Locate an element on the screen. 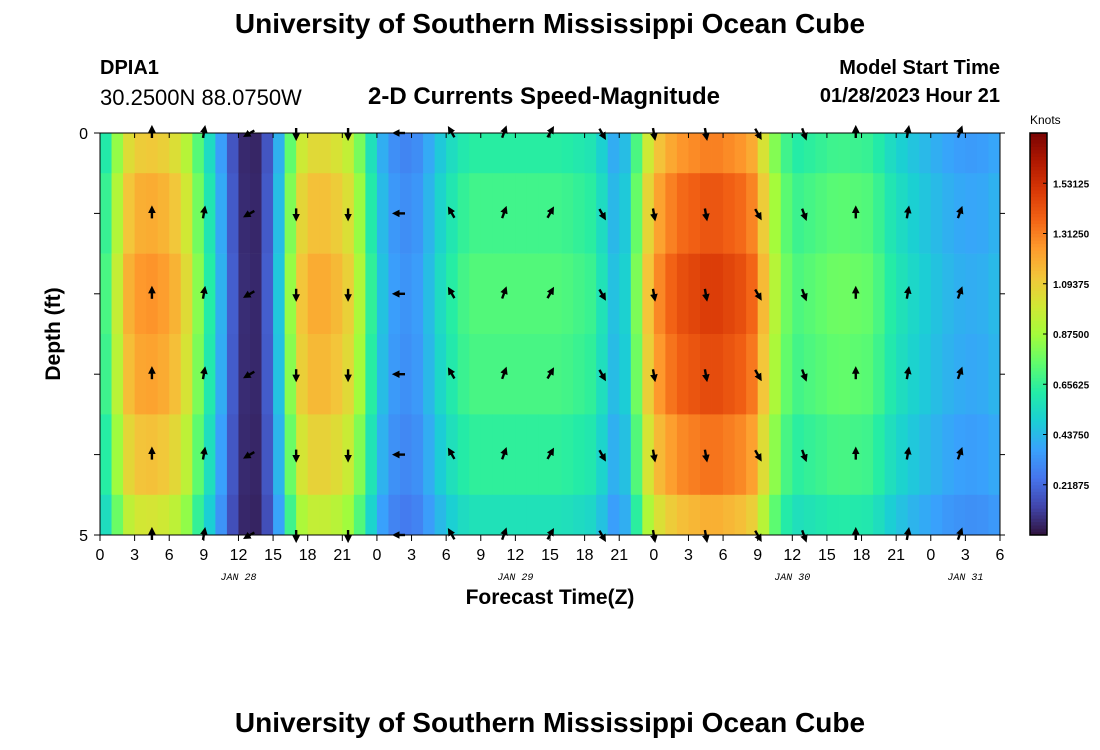 Image resolution: width=1100 pixels, height=750 pixels. station-coords: 30.2500N 88.0750W is located at coordinates (201, 97).